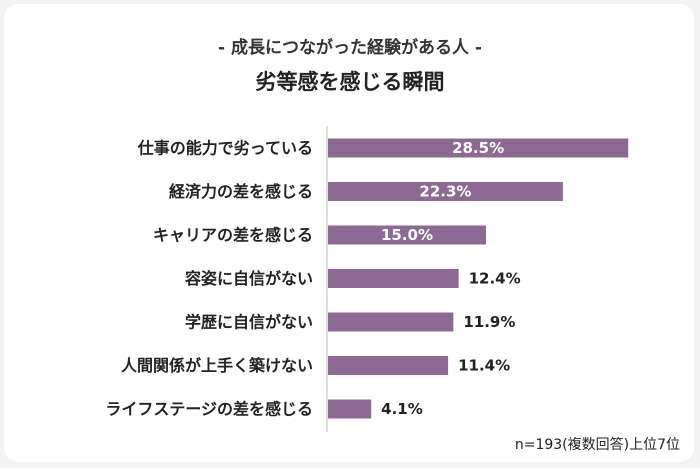 The width and height of the screenshot is (700, 468). What do you see at coordinates (597, 445) in the screenshot?
I see `sample-note: n=193(複数回答)上位7位` at bounding box center [597, 445].